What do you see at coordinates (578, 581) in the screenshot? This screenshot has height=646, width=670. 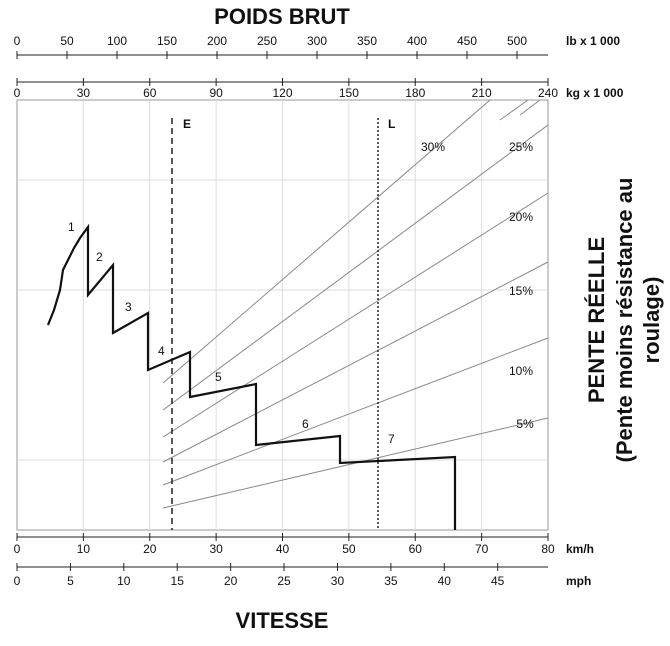 I see `axis-unit: mph` at bounding box center [578, 581].